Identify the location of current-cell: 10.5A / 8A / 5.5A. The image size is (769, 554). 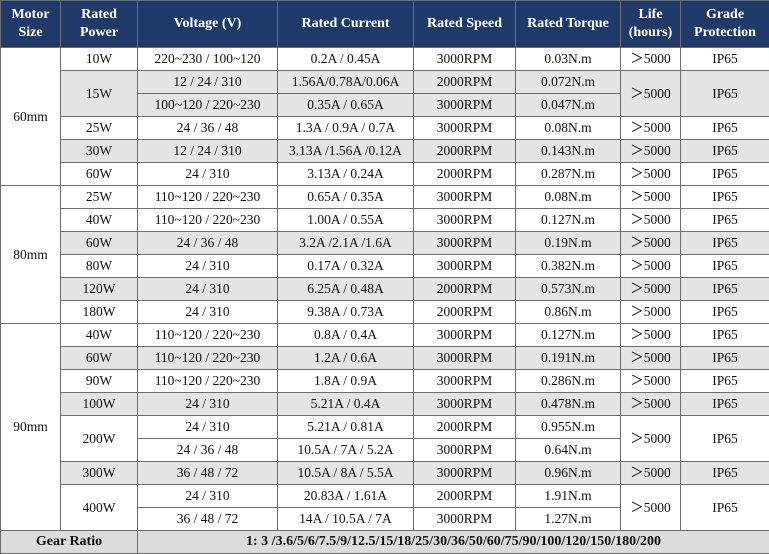
(346, 473).